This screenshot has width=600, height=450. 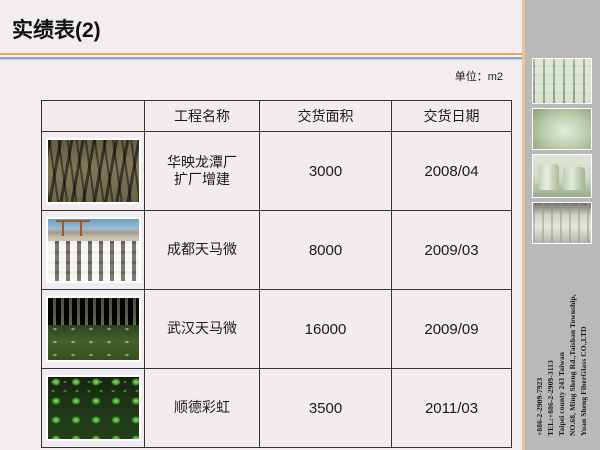 I want to click on column-header-photo, so click(x=93, y=116).